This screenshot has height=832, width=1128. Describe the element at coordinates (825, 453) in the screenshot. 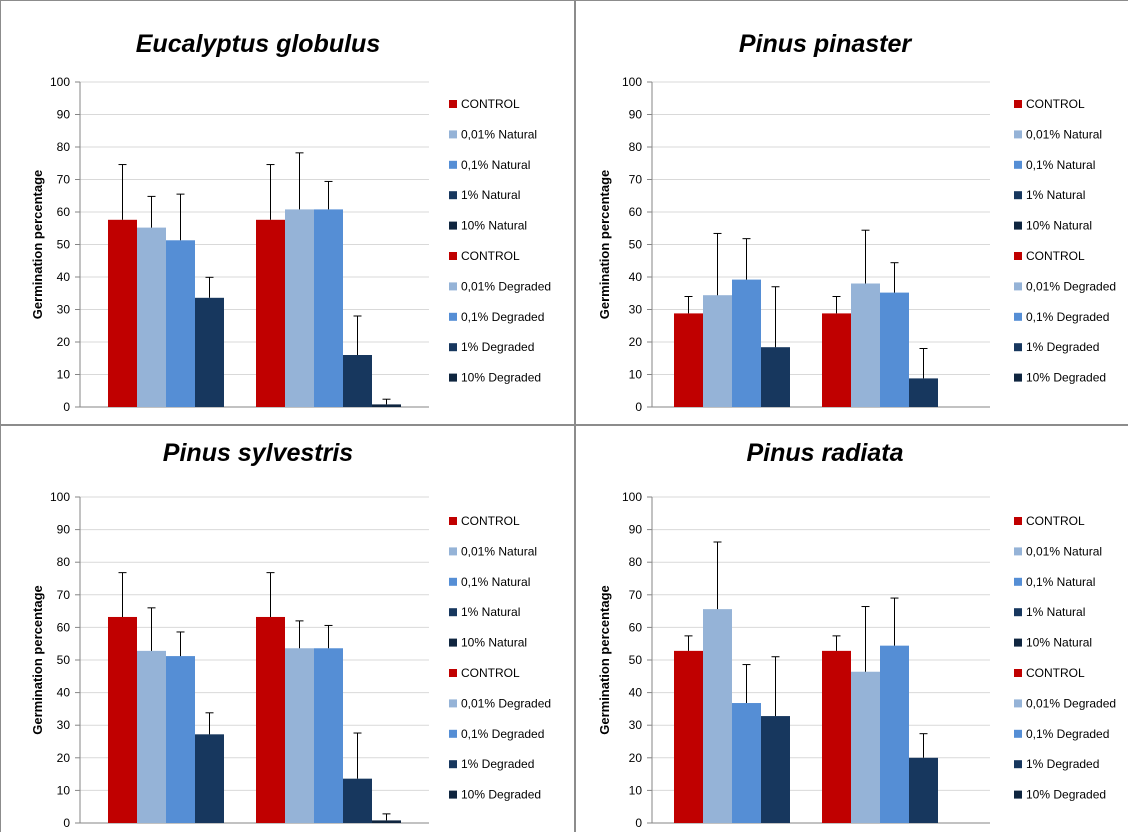

I see `chart-title: Pinus radiata` at that location.